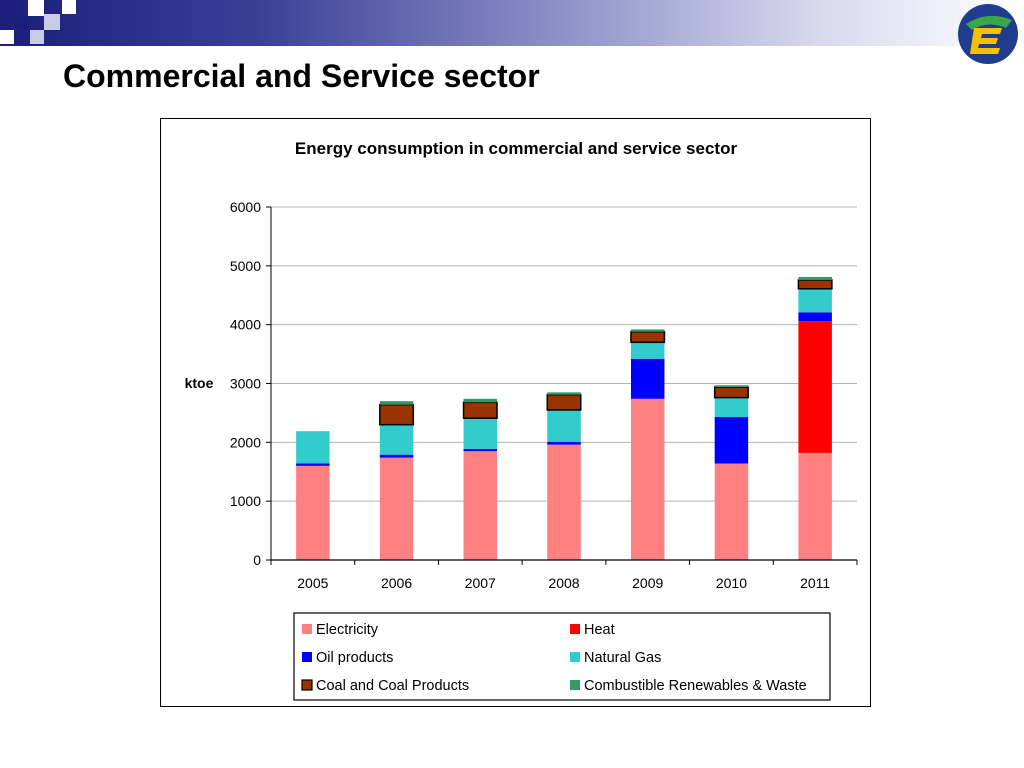  I want to click on x-tick-label: 2009, so click(647, 583).